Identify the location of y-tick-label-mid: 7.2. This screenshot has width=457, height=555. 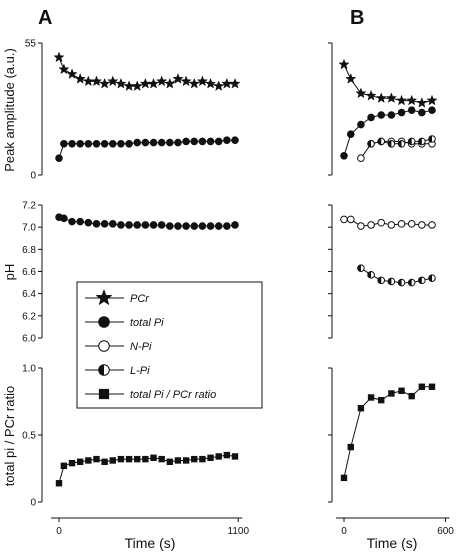
(29, 206).